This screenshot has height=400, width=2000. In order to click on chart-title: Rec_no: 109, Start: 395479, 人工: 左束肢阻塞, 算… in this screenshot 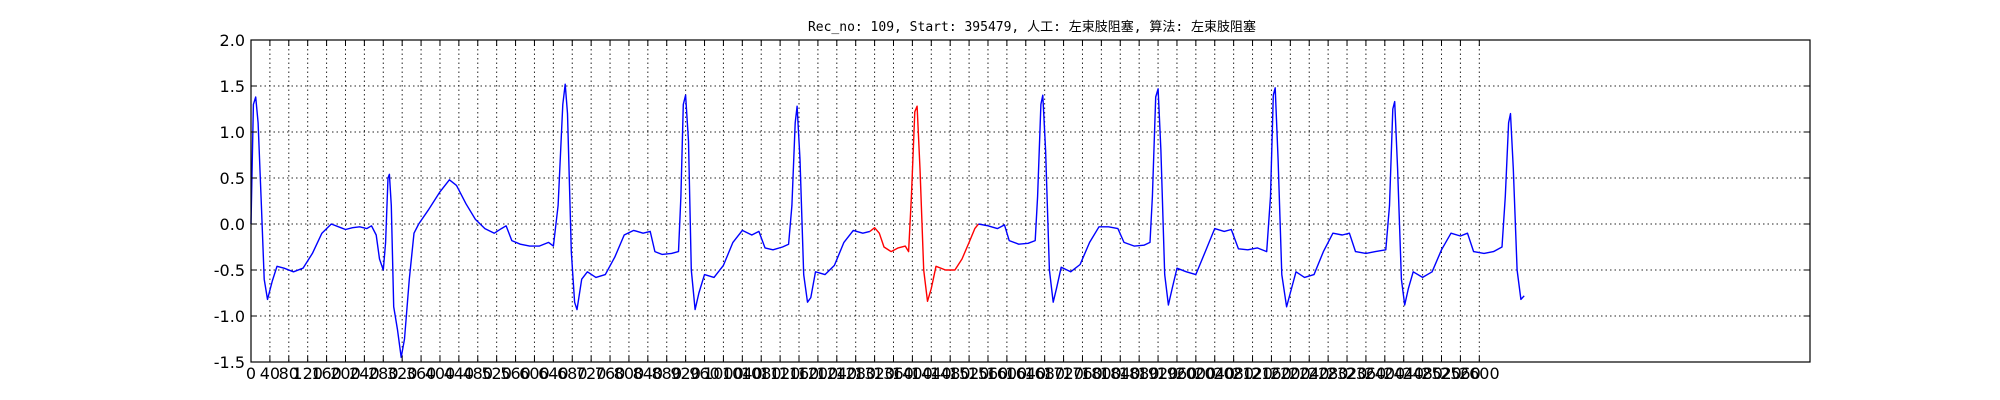, I will do `click(1032, 27)`.